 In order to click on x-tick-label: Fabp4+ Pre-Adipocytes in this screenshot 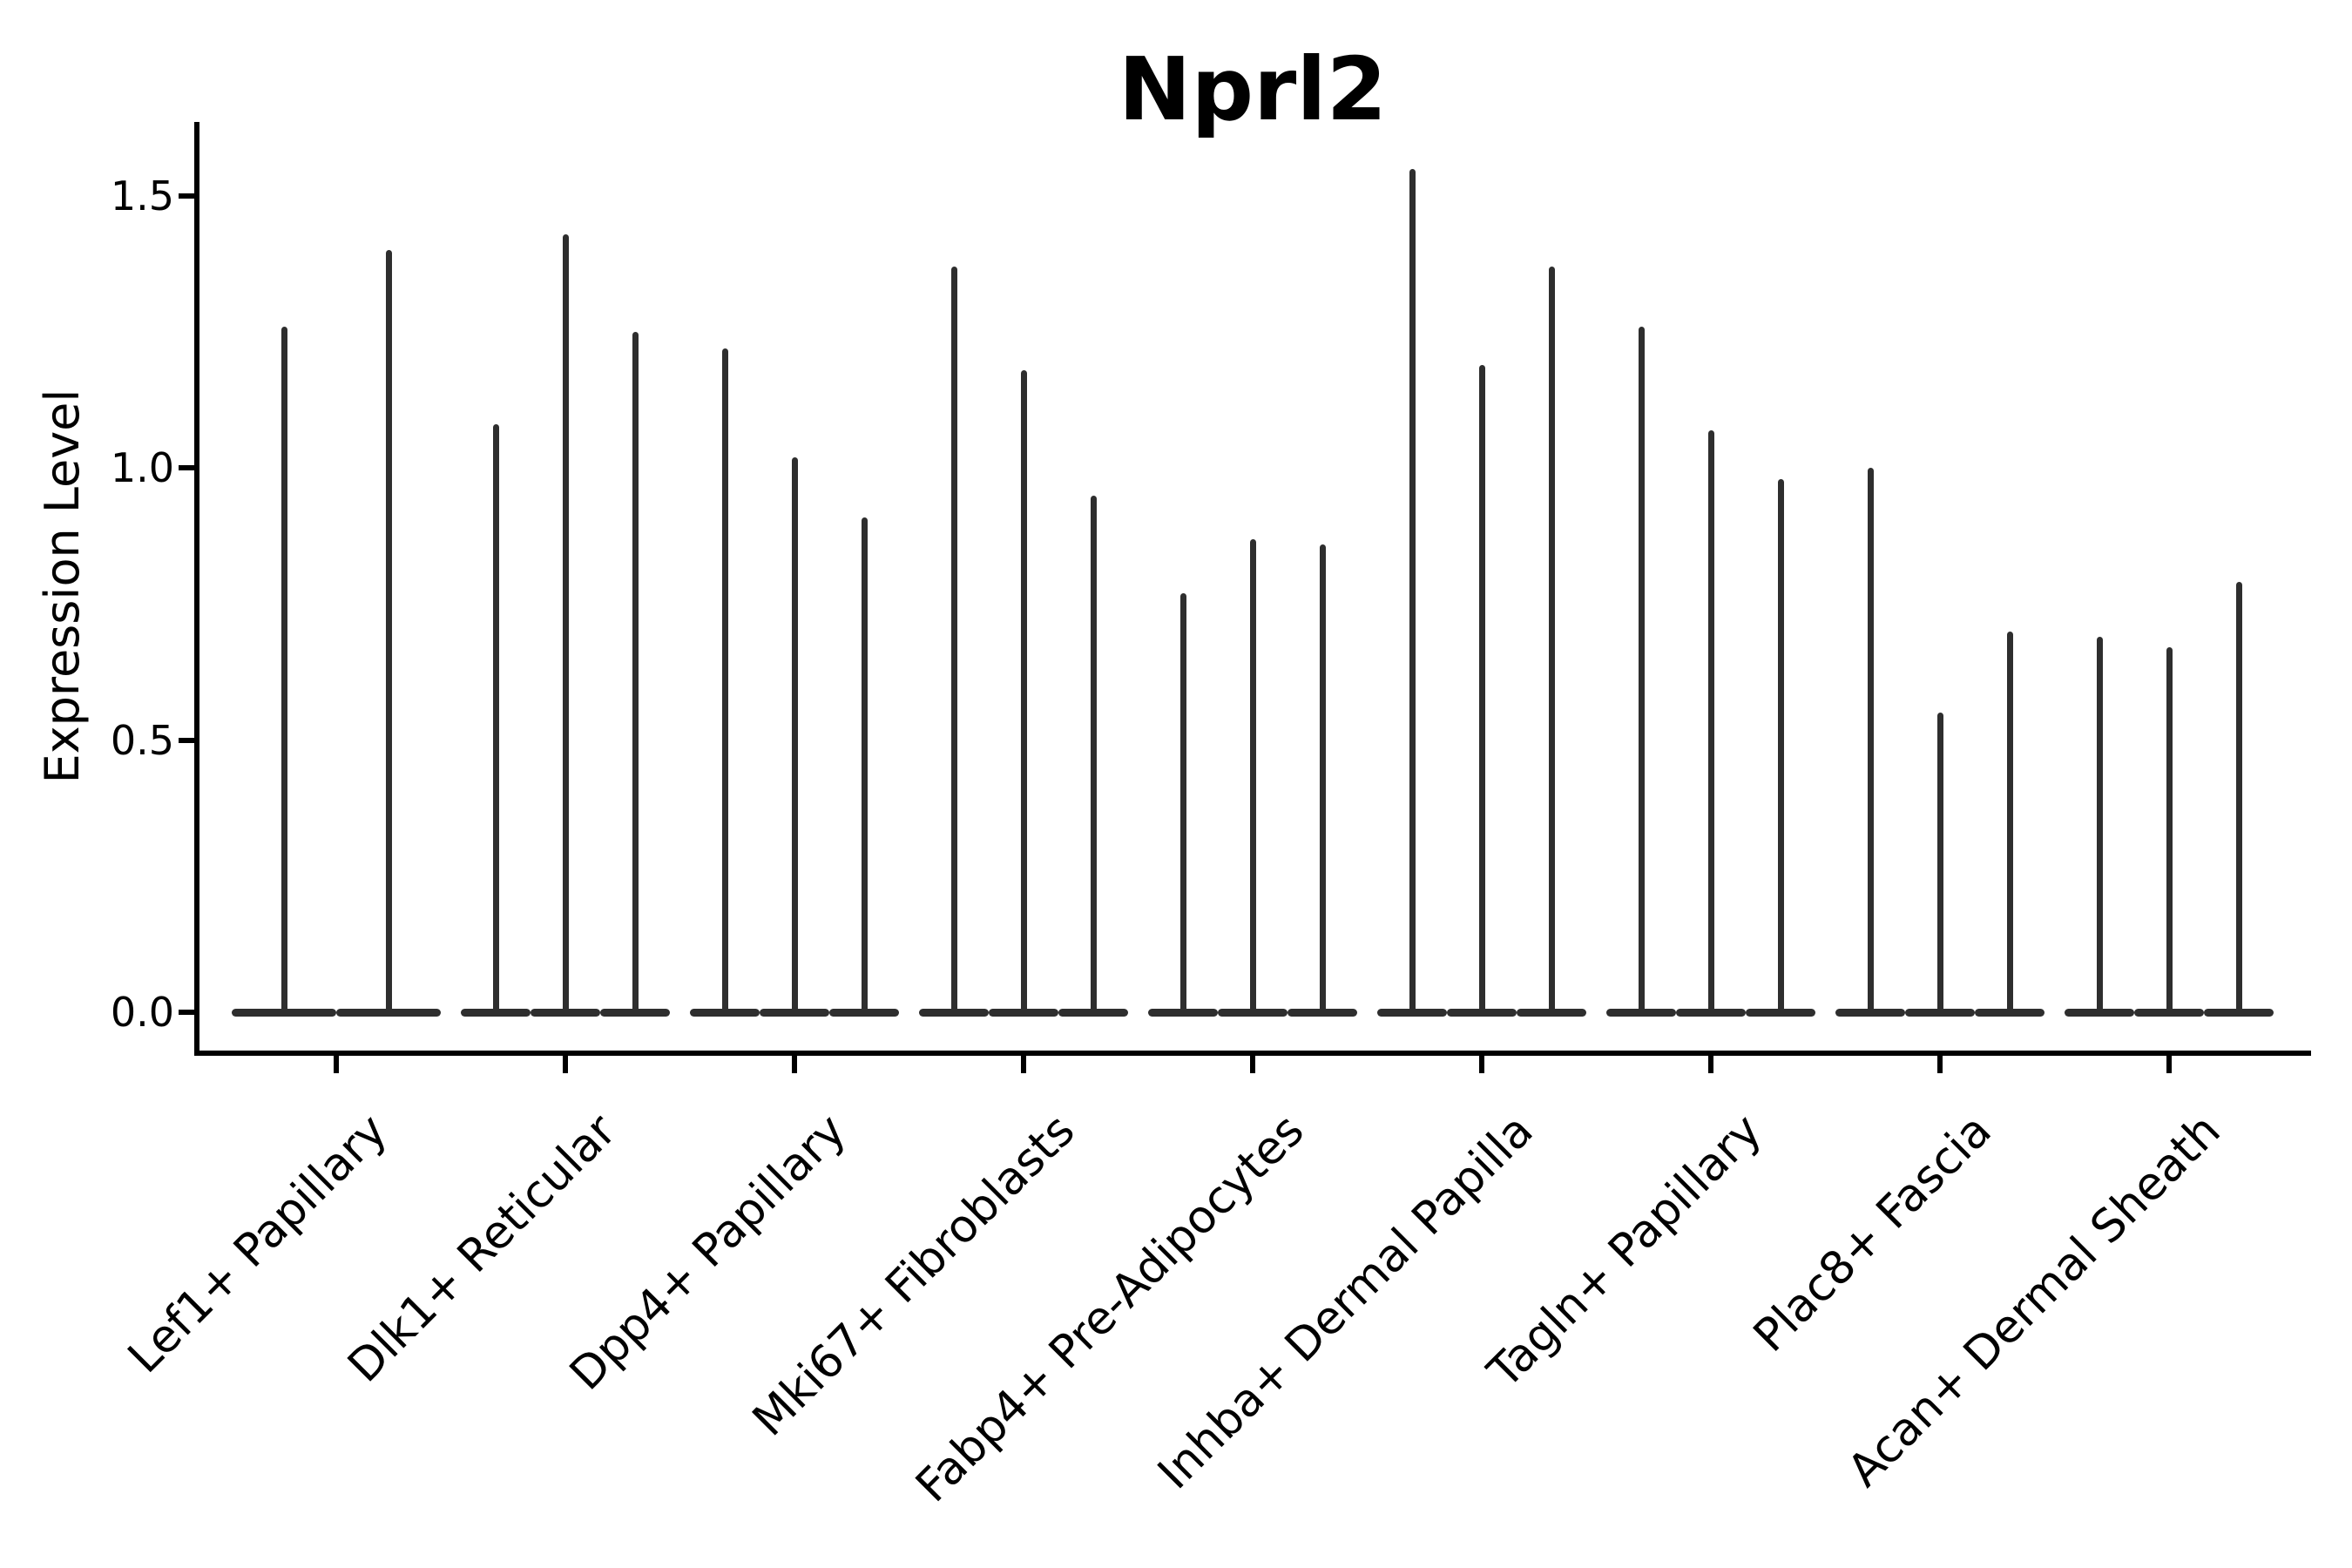, I will do `click(1110, 1309)`.